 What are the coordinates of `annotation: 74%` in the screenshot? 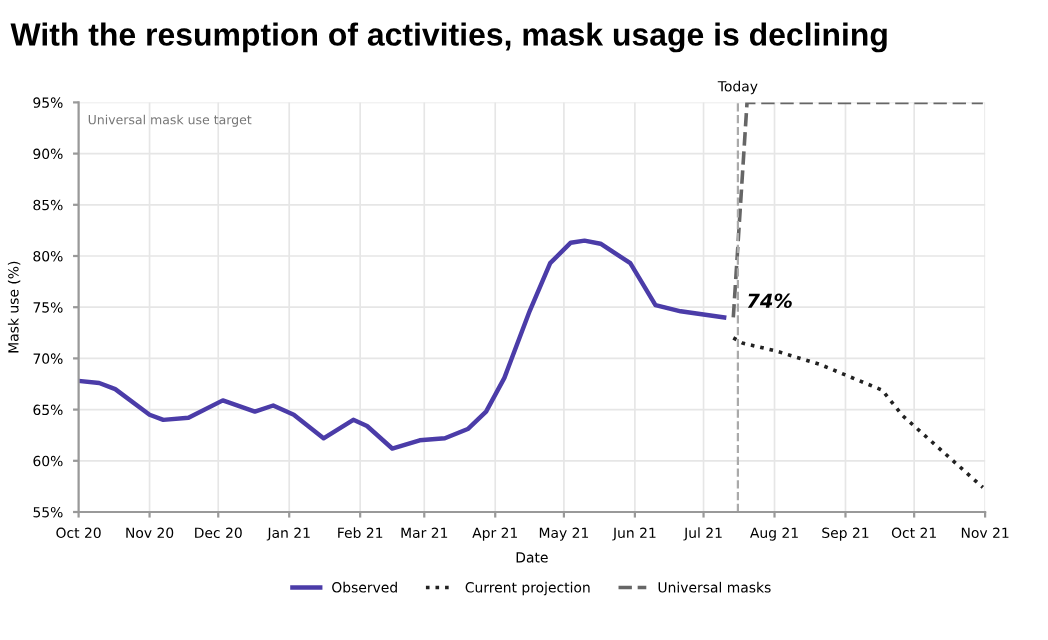 It's located at (769, 301).